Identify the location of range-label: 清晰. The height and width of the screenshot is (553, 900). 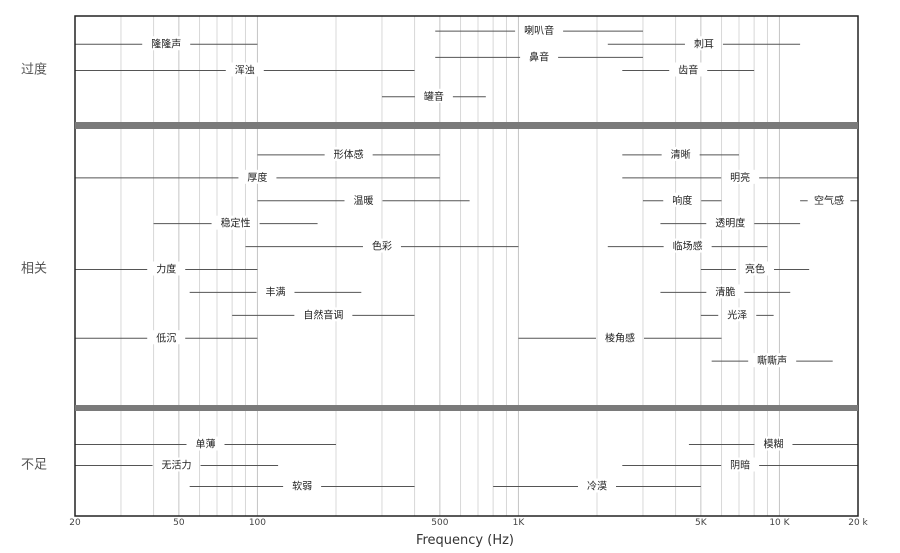
(681, 154).